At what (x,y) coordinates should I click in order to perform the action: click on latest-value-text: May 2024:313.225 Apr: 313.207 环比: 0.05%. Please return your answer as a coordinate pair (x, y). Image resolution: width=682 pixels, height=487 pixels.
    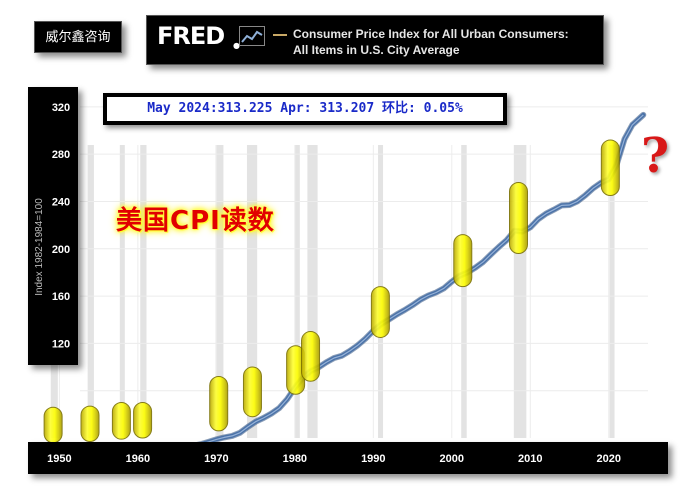
    Looking at the image, I should click on (305, 109).